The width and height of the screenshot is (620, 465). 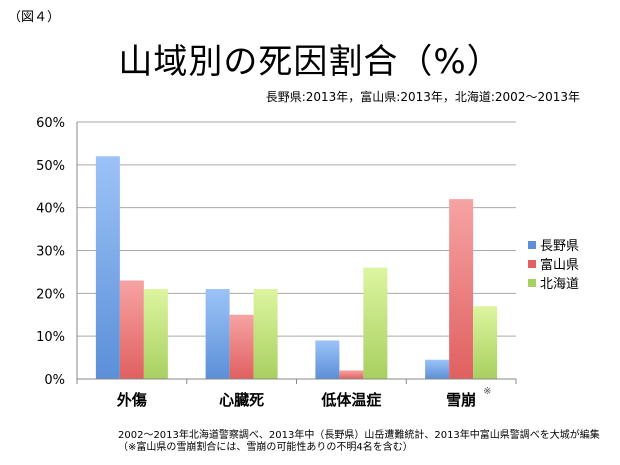 I want to click on chart-subtitle: 長野県:2013年，富山県:2013年，北海道:2002〜2013年, so click(x=422, y=97).